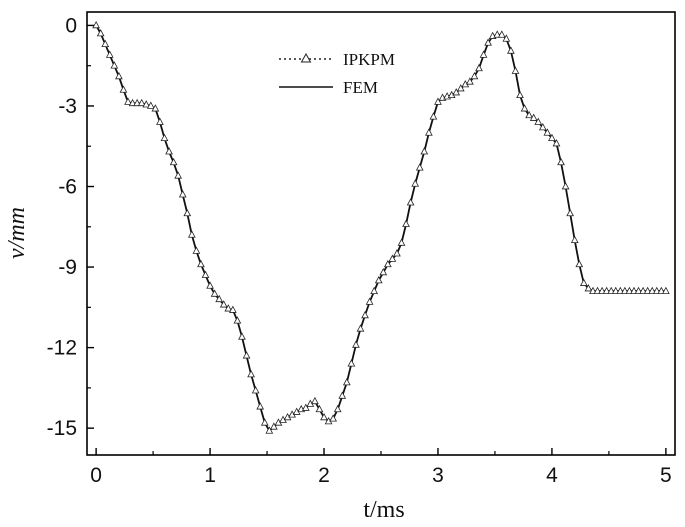  I want to click on x-tick-label: 4, so click(552, 475).